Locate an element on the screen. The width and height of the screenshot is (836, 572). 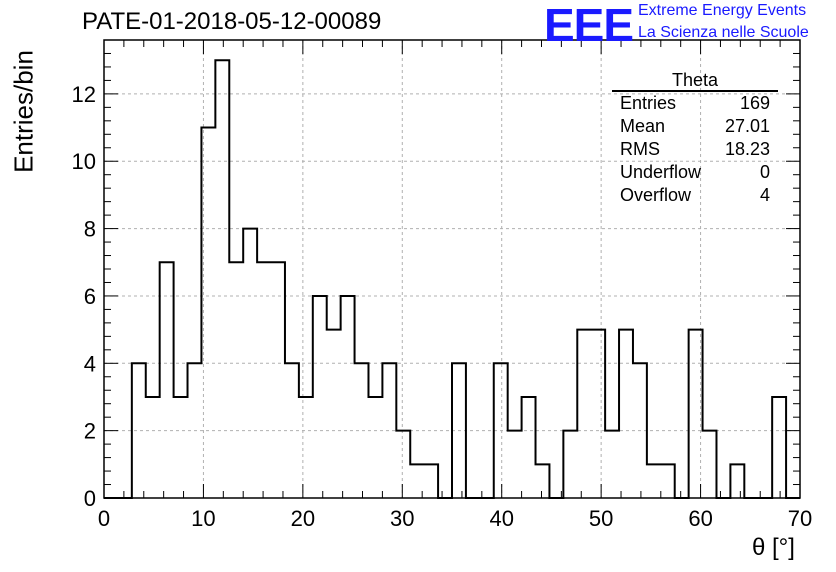
x-tick-label: 30 is located at coordinates (402, 518).